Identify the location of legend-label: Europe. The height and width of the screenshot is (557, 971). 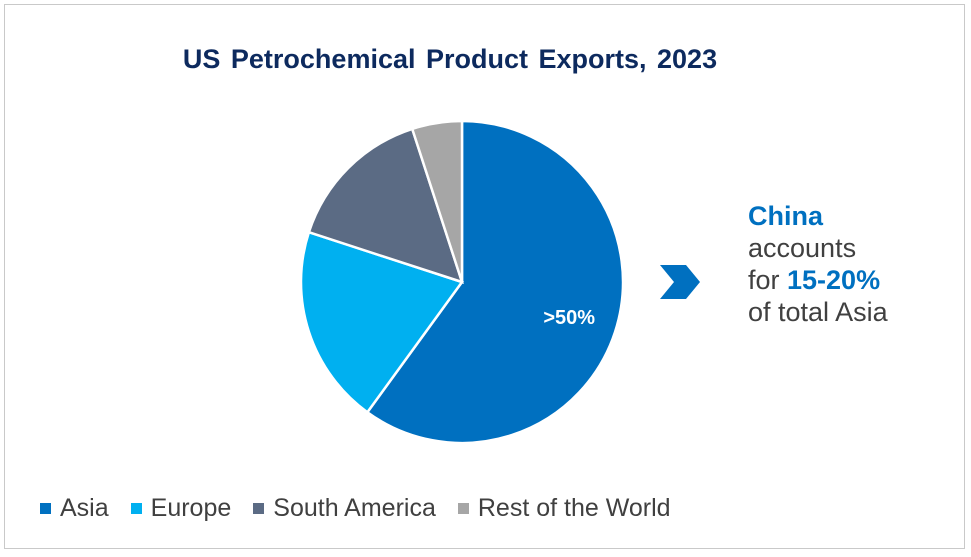
(191, 508).